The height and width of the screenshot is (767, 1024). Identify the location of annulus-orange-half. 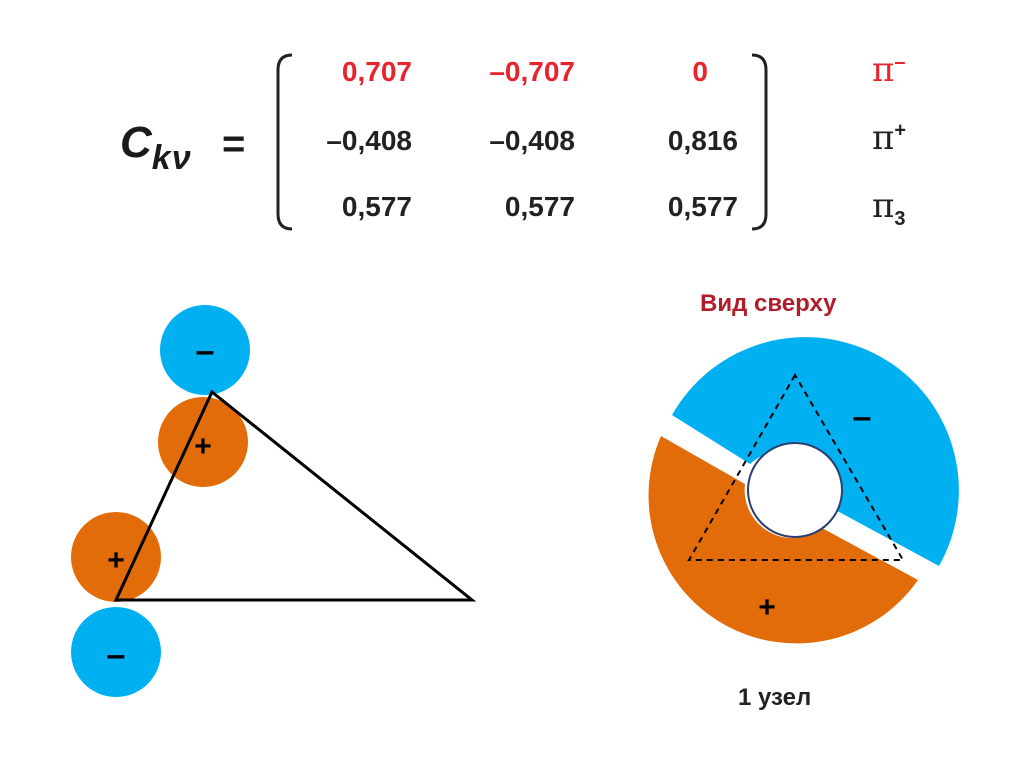
(783, 540).